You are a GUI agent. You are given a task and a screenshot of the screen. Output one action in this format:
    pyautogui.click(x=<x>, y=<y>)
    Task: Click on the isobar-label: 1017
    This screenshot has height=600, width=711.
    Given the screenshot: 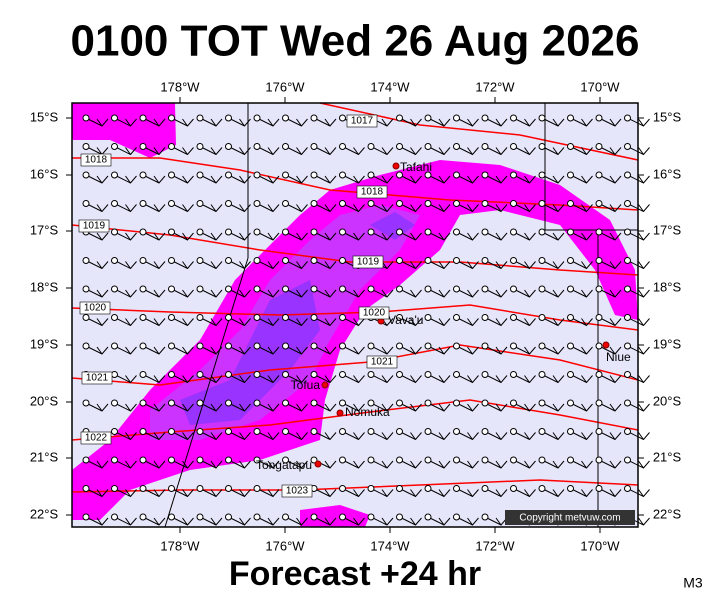 What is the action you would take?
    pyautogui.click(x=362, y=121)
    